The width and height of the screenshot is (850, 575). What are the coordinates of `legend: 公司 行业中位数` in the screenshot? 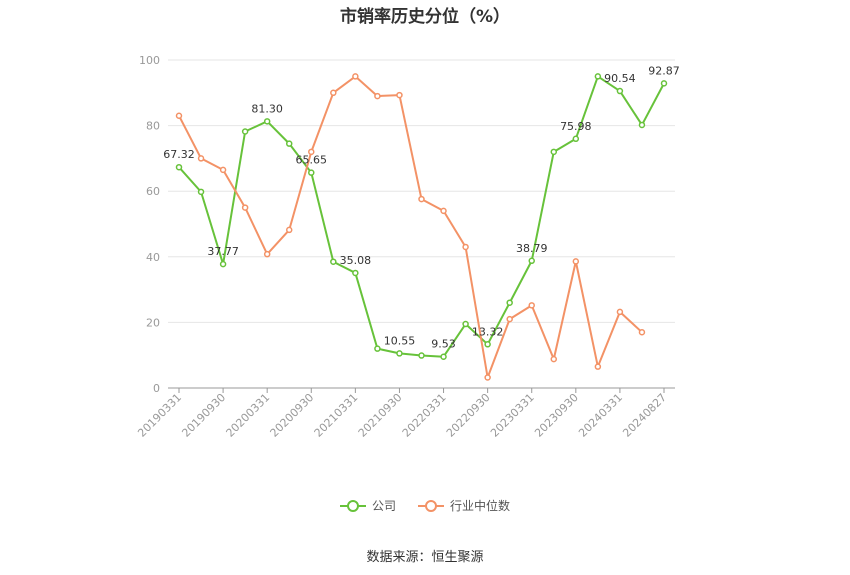 It's located at (425, 505).